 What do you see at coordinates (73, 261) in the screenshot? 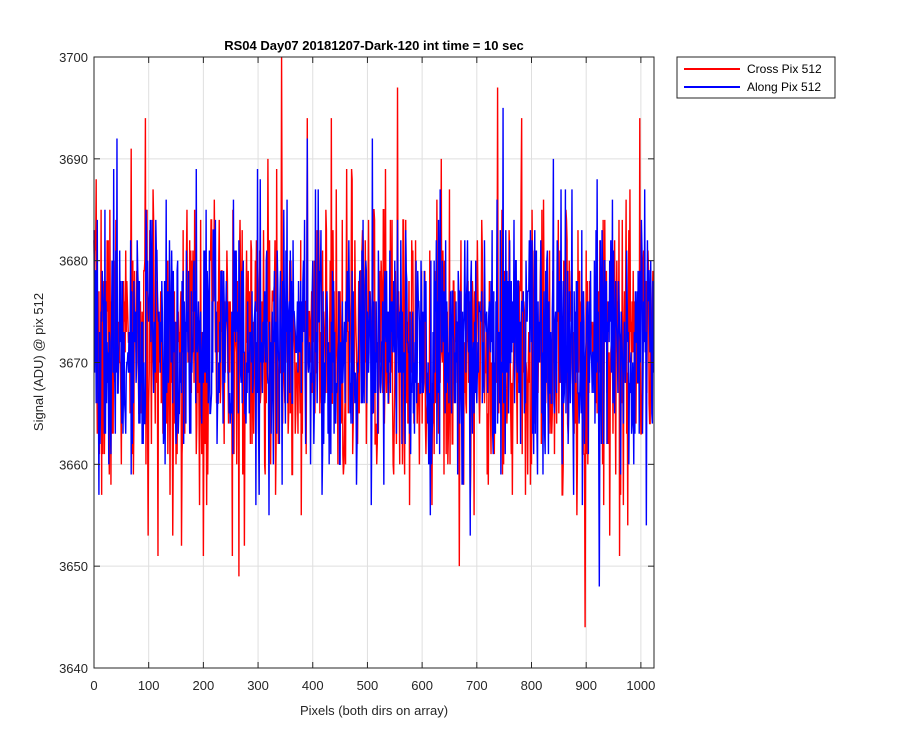
I see `y-tick-label: 3680` at bounding box center [73, 261].